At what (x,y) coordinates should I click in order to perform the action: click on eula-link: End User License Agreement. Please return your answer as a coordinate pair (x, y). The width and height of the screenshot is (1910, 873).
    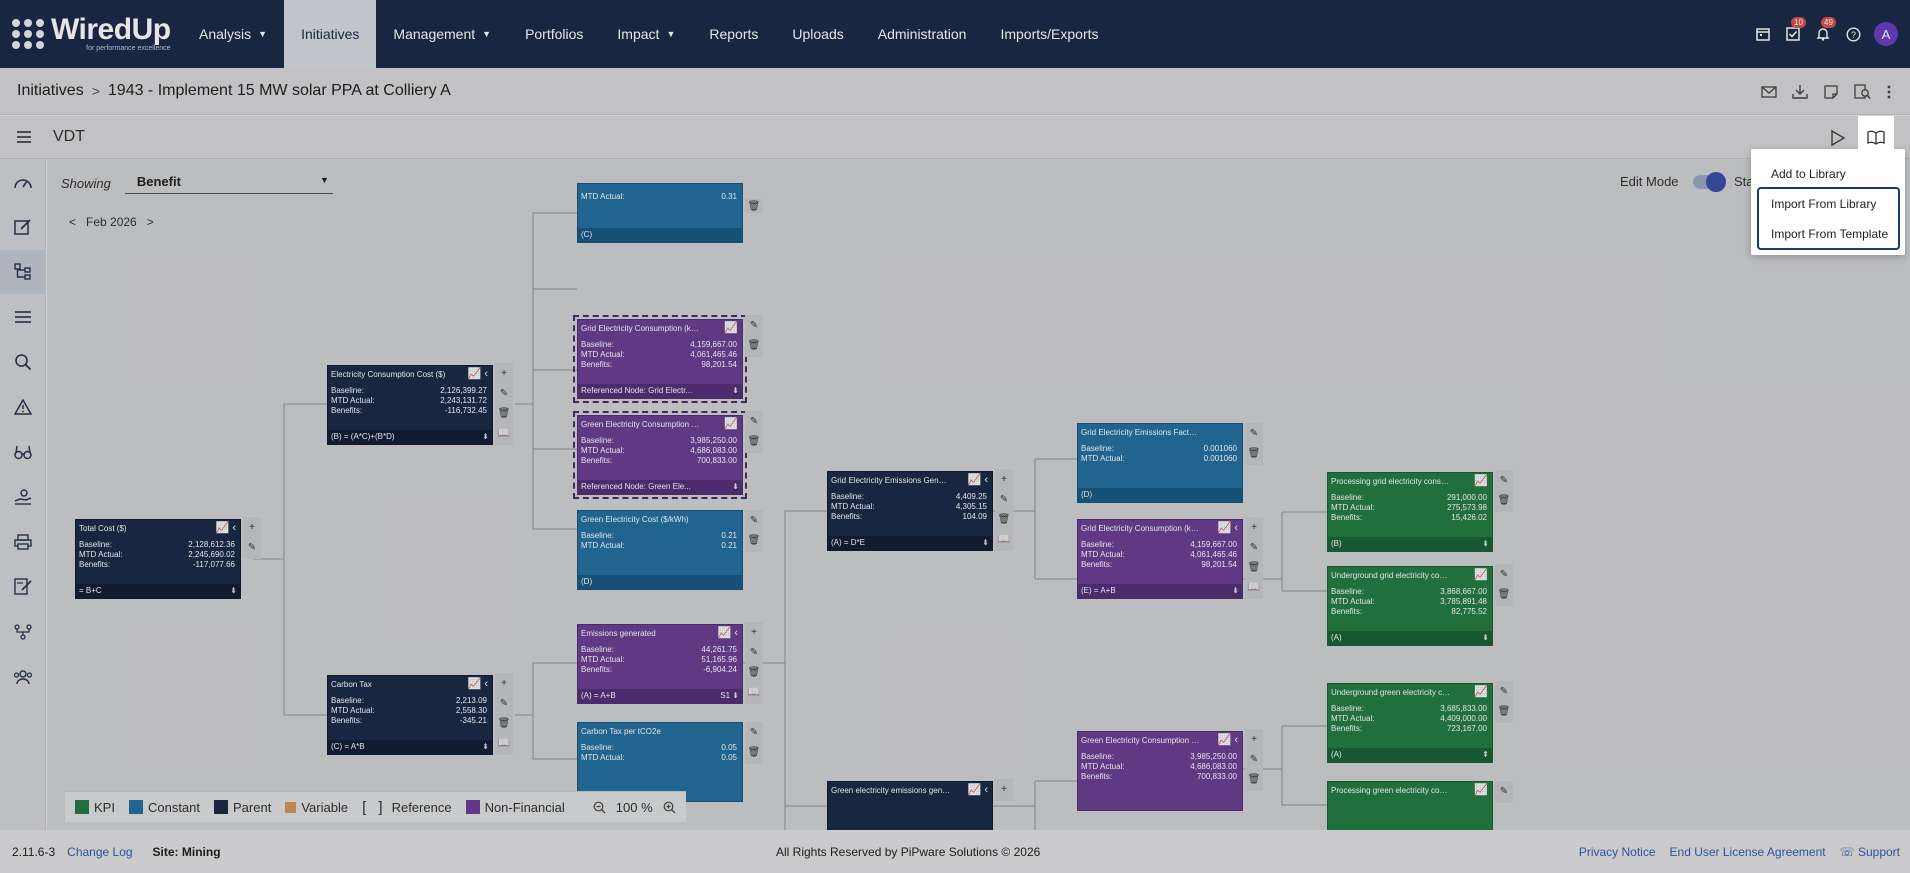
    Looking at the image, I should click on (1747, 851).